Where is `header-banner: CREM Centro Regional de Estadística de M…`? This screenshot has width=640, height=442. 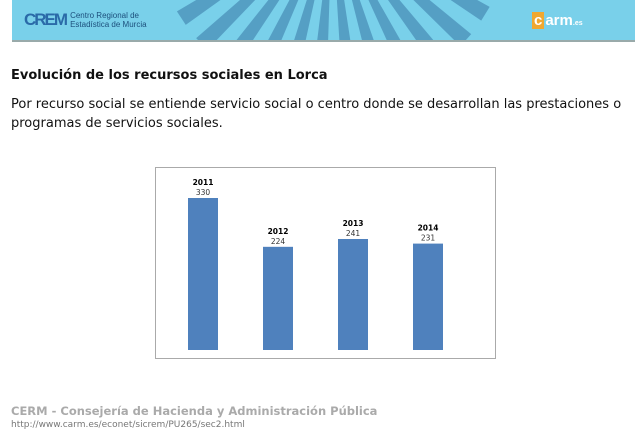 header-banner: CREM Centro Regional de Estadística de M… is located at coordinates (323, 21).